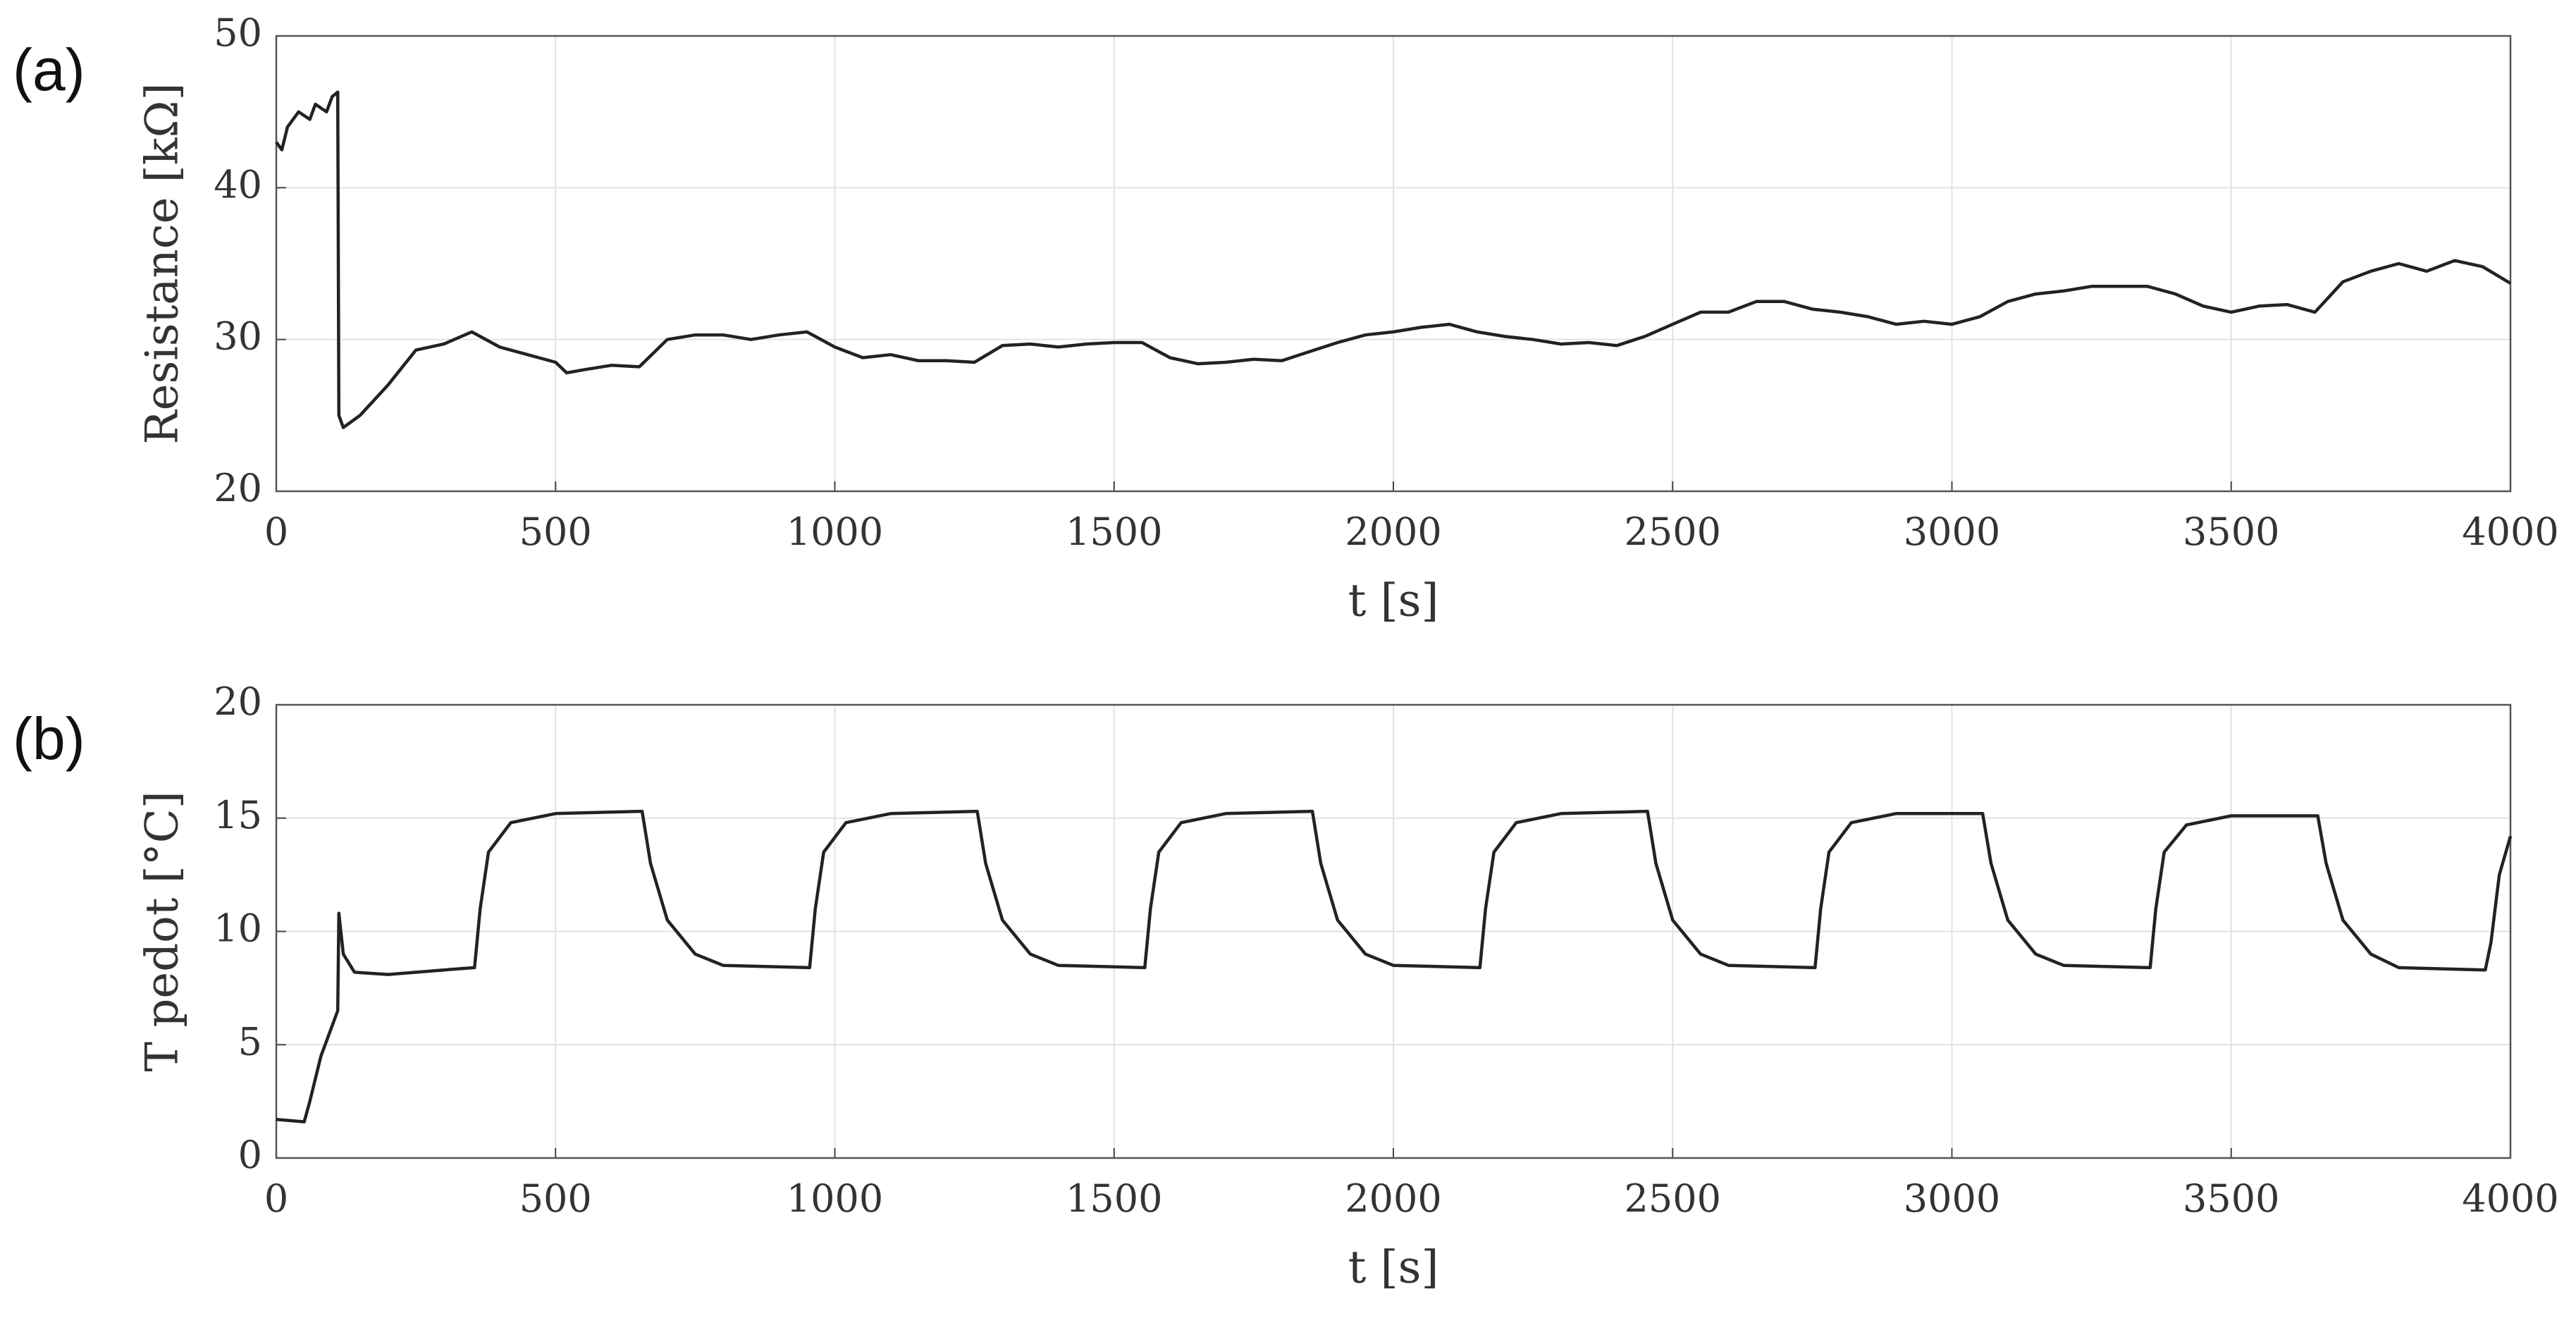 The width and height of the screenshot is (2576, 1318). Describe the element at coordinates (238, 336) in the screenshot. I see `y-tick-label: 30` at that location.